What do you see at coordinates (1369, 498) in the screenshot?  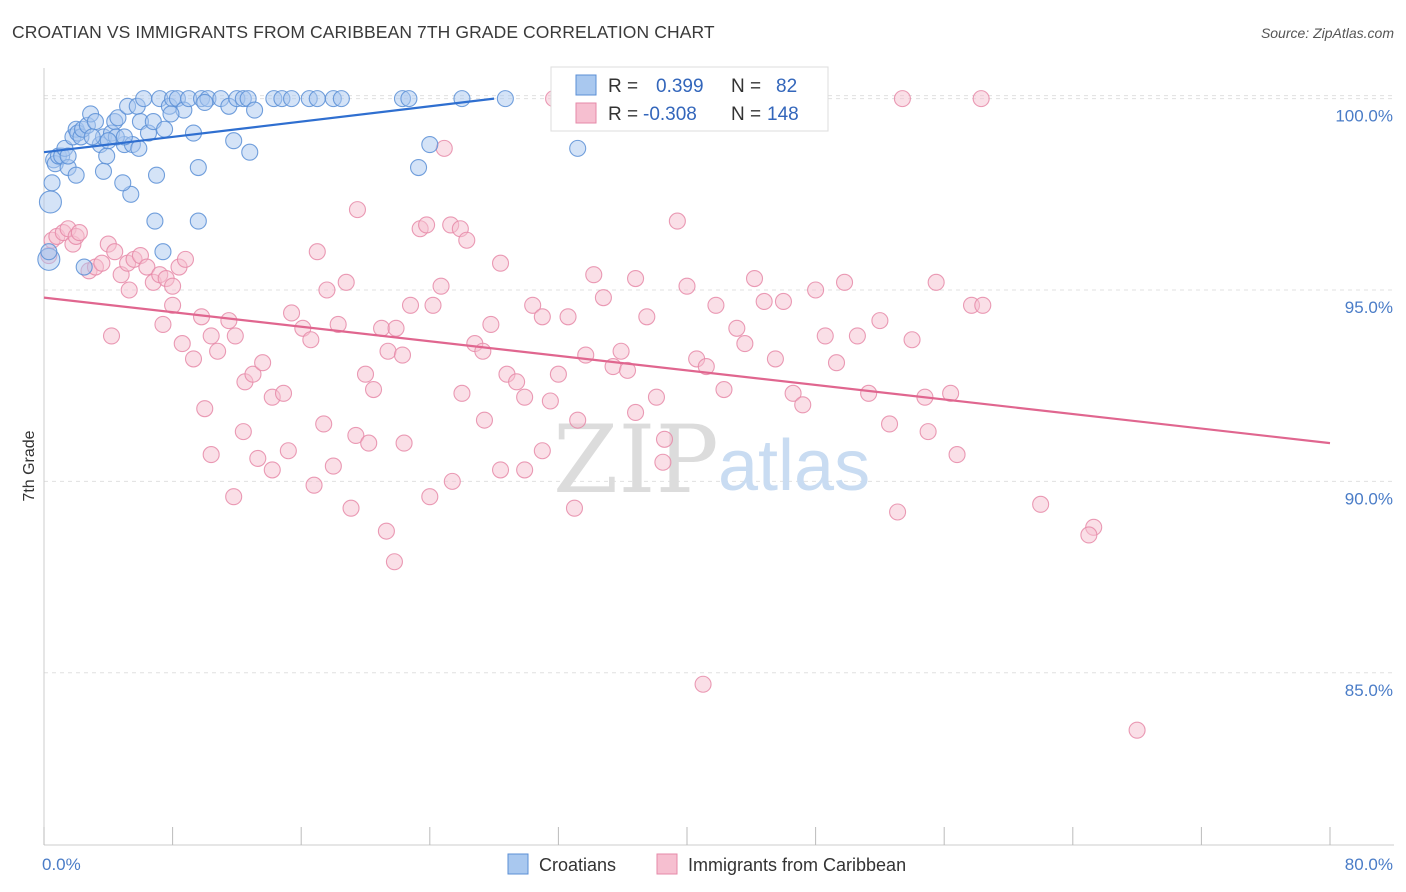 I see `y-tick-label-90: 90.0%` at bounding box center [1369, 498].